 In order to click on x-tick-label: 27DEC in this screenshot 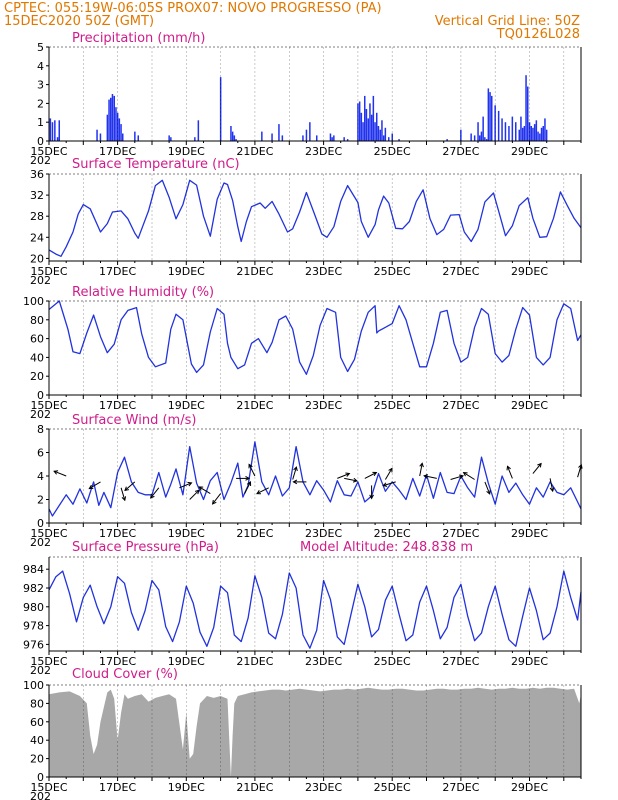, I will do `click(460, 661)`.